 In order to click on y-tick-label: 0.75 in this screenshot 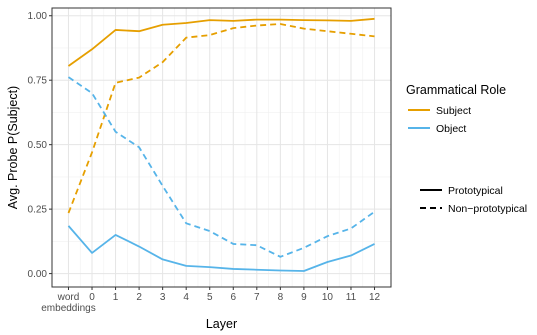, I will do `click(38, 81)`.